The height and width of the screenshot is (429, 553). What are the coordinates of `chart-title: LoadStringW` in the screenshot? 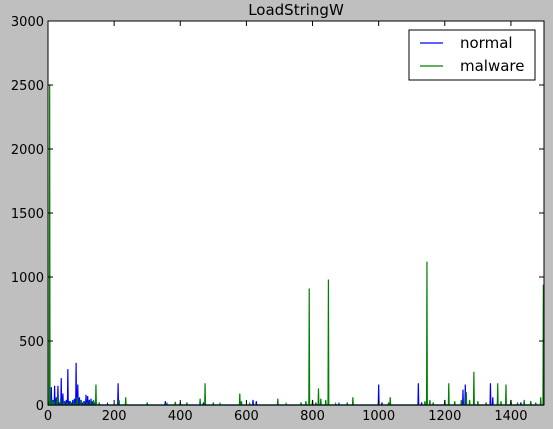 It's located at (296, 10).